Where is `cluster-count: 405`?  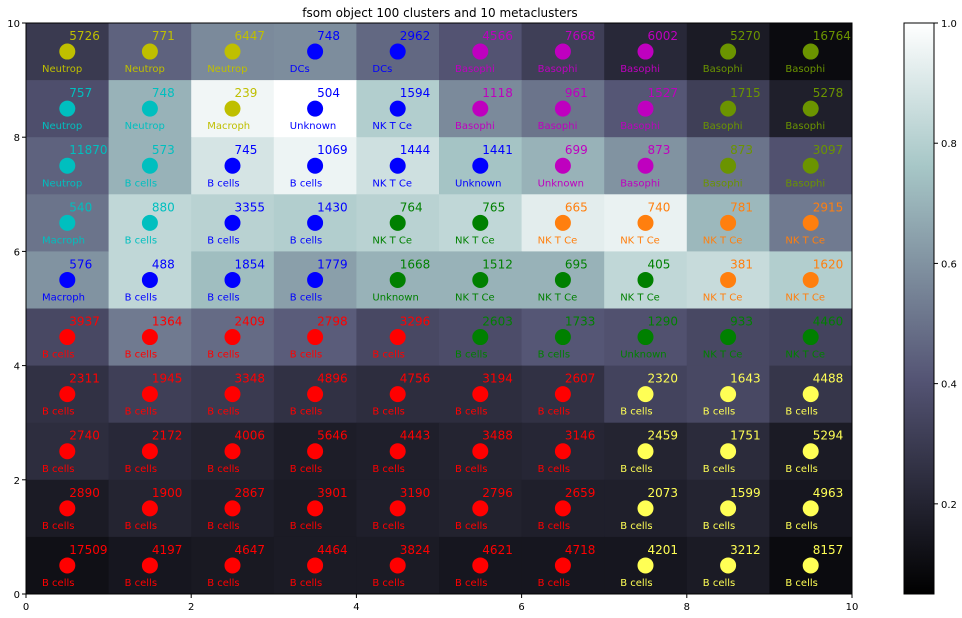
cluster-count: 405 is located at coordinates (659, 264).